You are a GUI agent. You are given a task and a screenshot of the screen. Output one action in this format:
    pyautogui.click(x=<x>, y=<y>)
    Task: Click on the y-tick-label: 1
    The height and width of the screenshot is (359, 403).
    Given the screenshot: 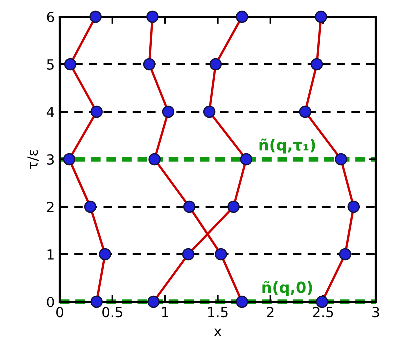 What is the action you would take?
    pyautogui.click(x=51, y=255)
    